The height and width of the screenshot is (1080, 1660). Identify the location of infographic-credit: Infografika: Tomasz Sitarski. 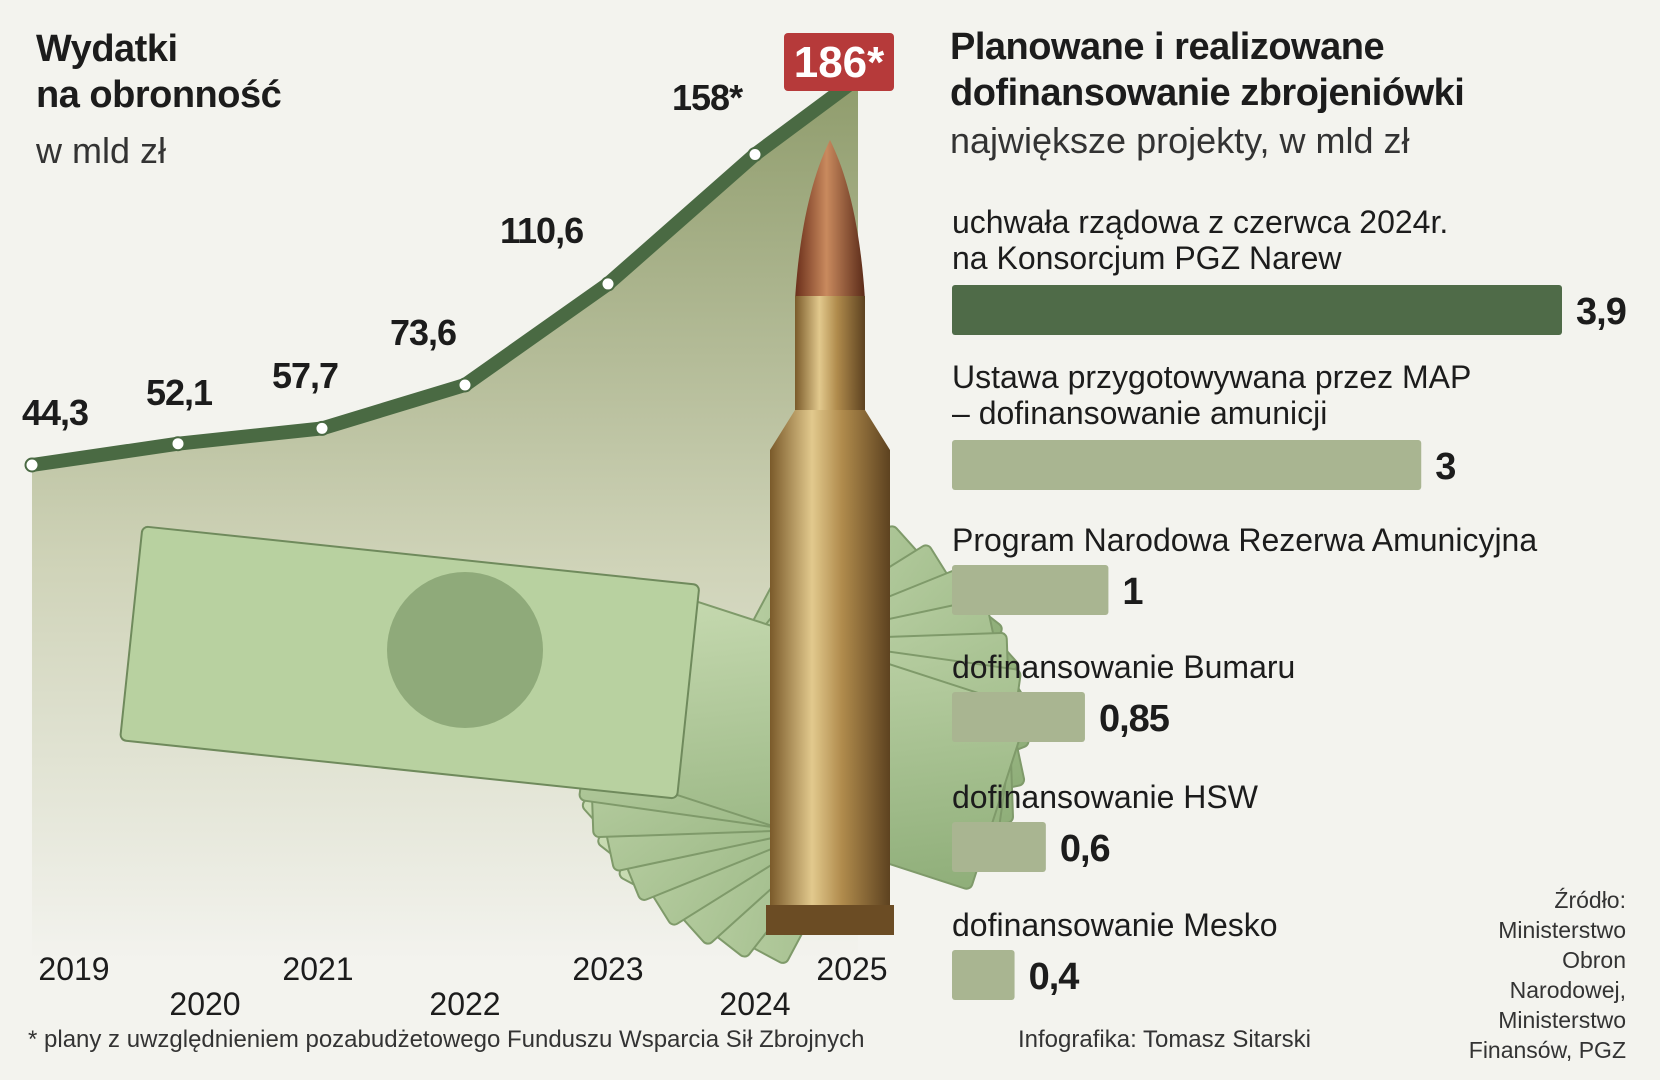
(1165, 1039).